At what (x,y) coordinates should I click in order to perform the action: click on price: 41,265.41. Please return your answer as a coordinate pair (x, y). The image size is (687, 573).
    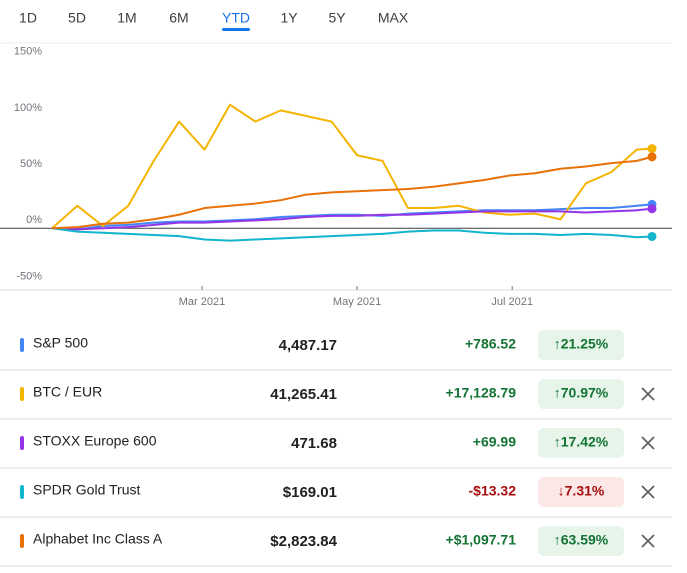
    Looking at the image, I should click on (303, 394).